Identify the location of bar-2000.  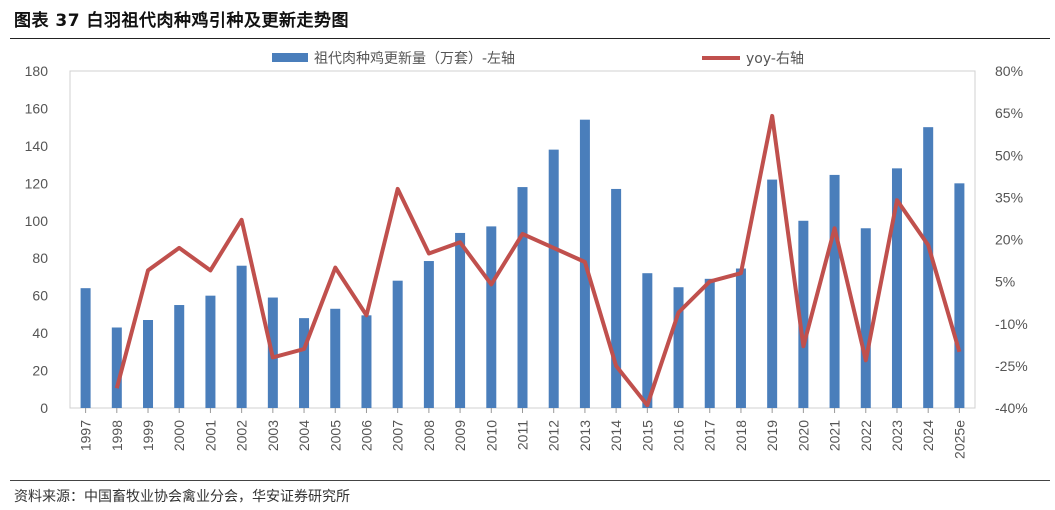
(179, 356).